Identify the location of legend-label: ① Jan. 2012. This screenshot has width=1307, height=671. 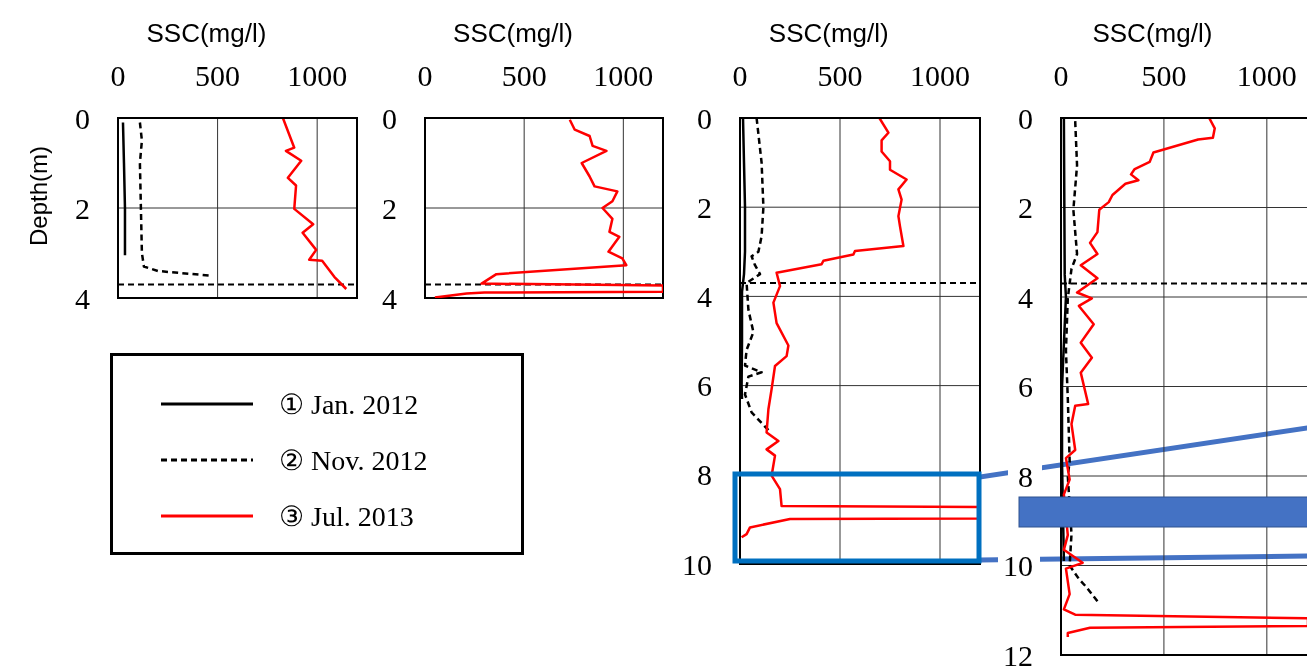
(349, 404).